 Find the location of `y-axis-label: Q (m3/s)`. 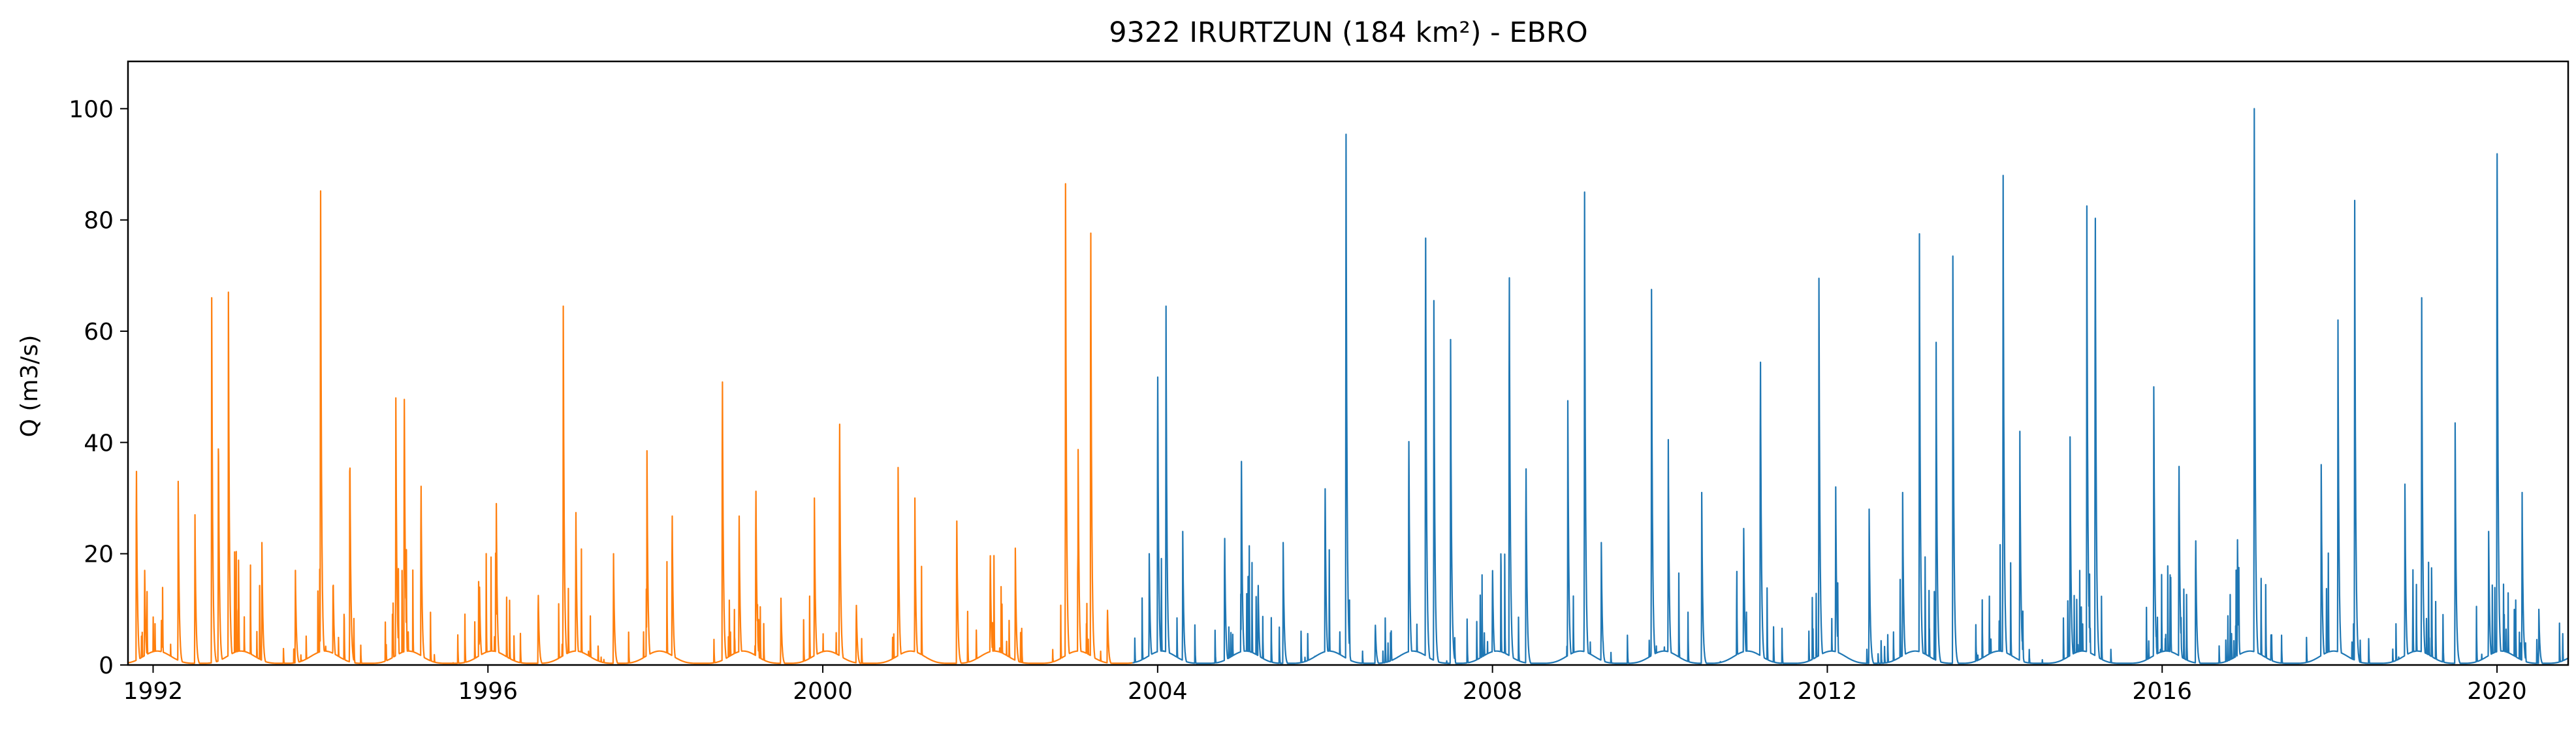

y-axis-label: Q (m3/s) is located at coordinates (30, 386).